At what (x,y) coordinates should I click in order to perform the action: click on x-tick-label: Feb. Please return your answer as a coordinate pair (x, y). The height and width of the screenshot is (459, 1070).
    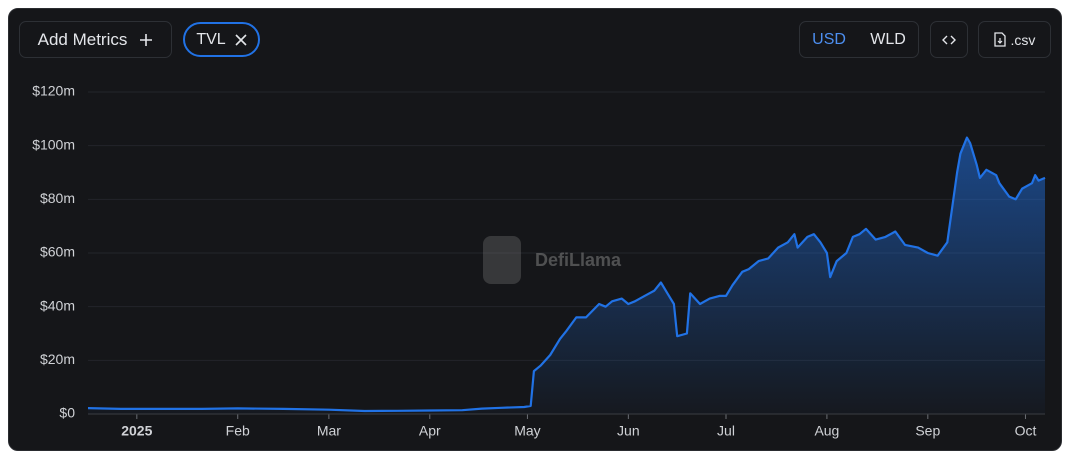
    Looking at the image, I should click on (238, 431).